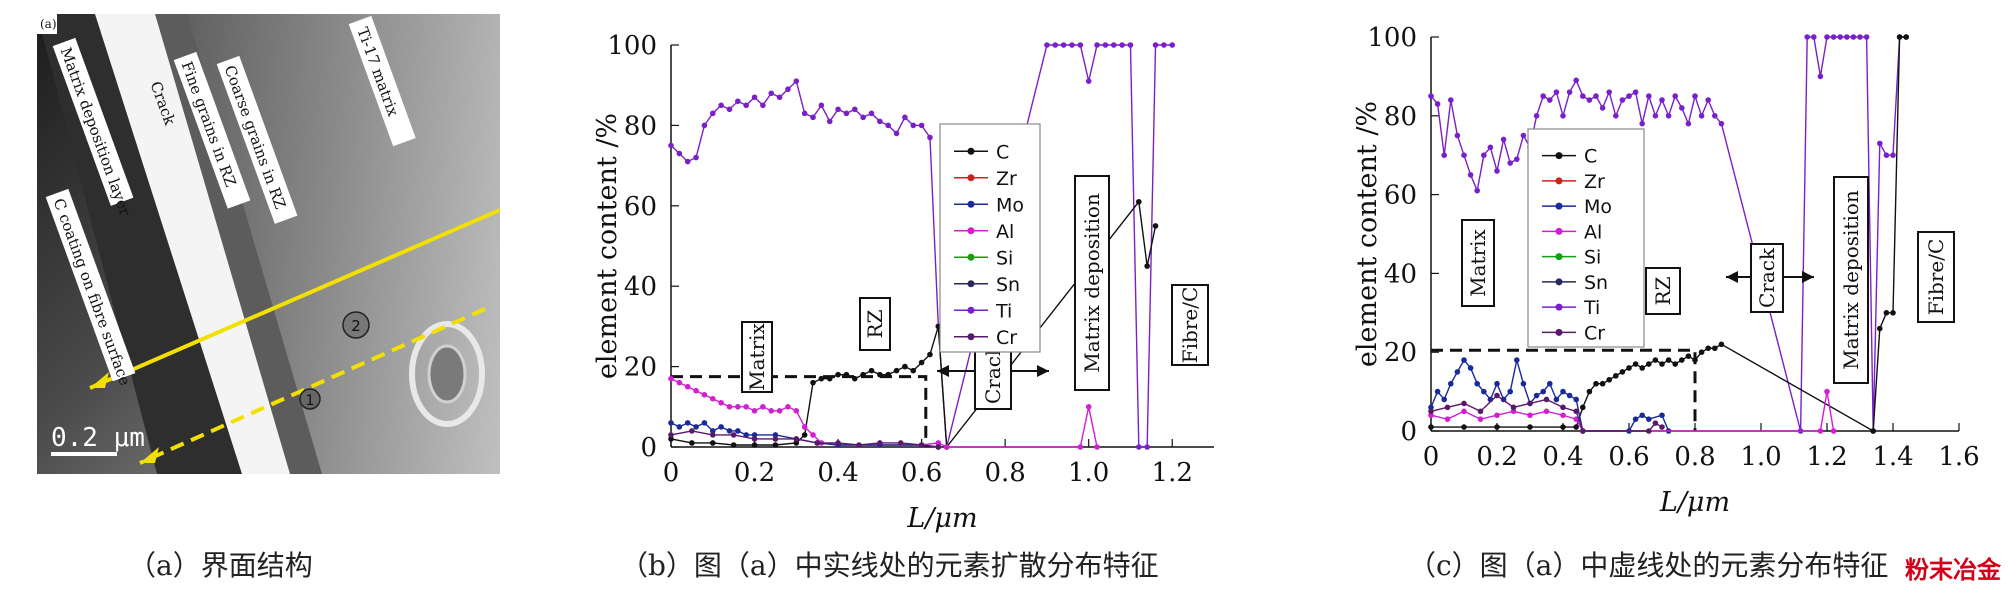  What do you see at coordinates (93, 121) in the screenshot?
I see `label-box` at bounding box center [93, 121].